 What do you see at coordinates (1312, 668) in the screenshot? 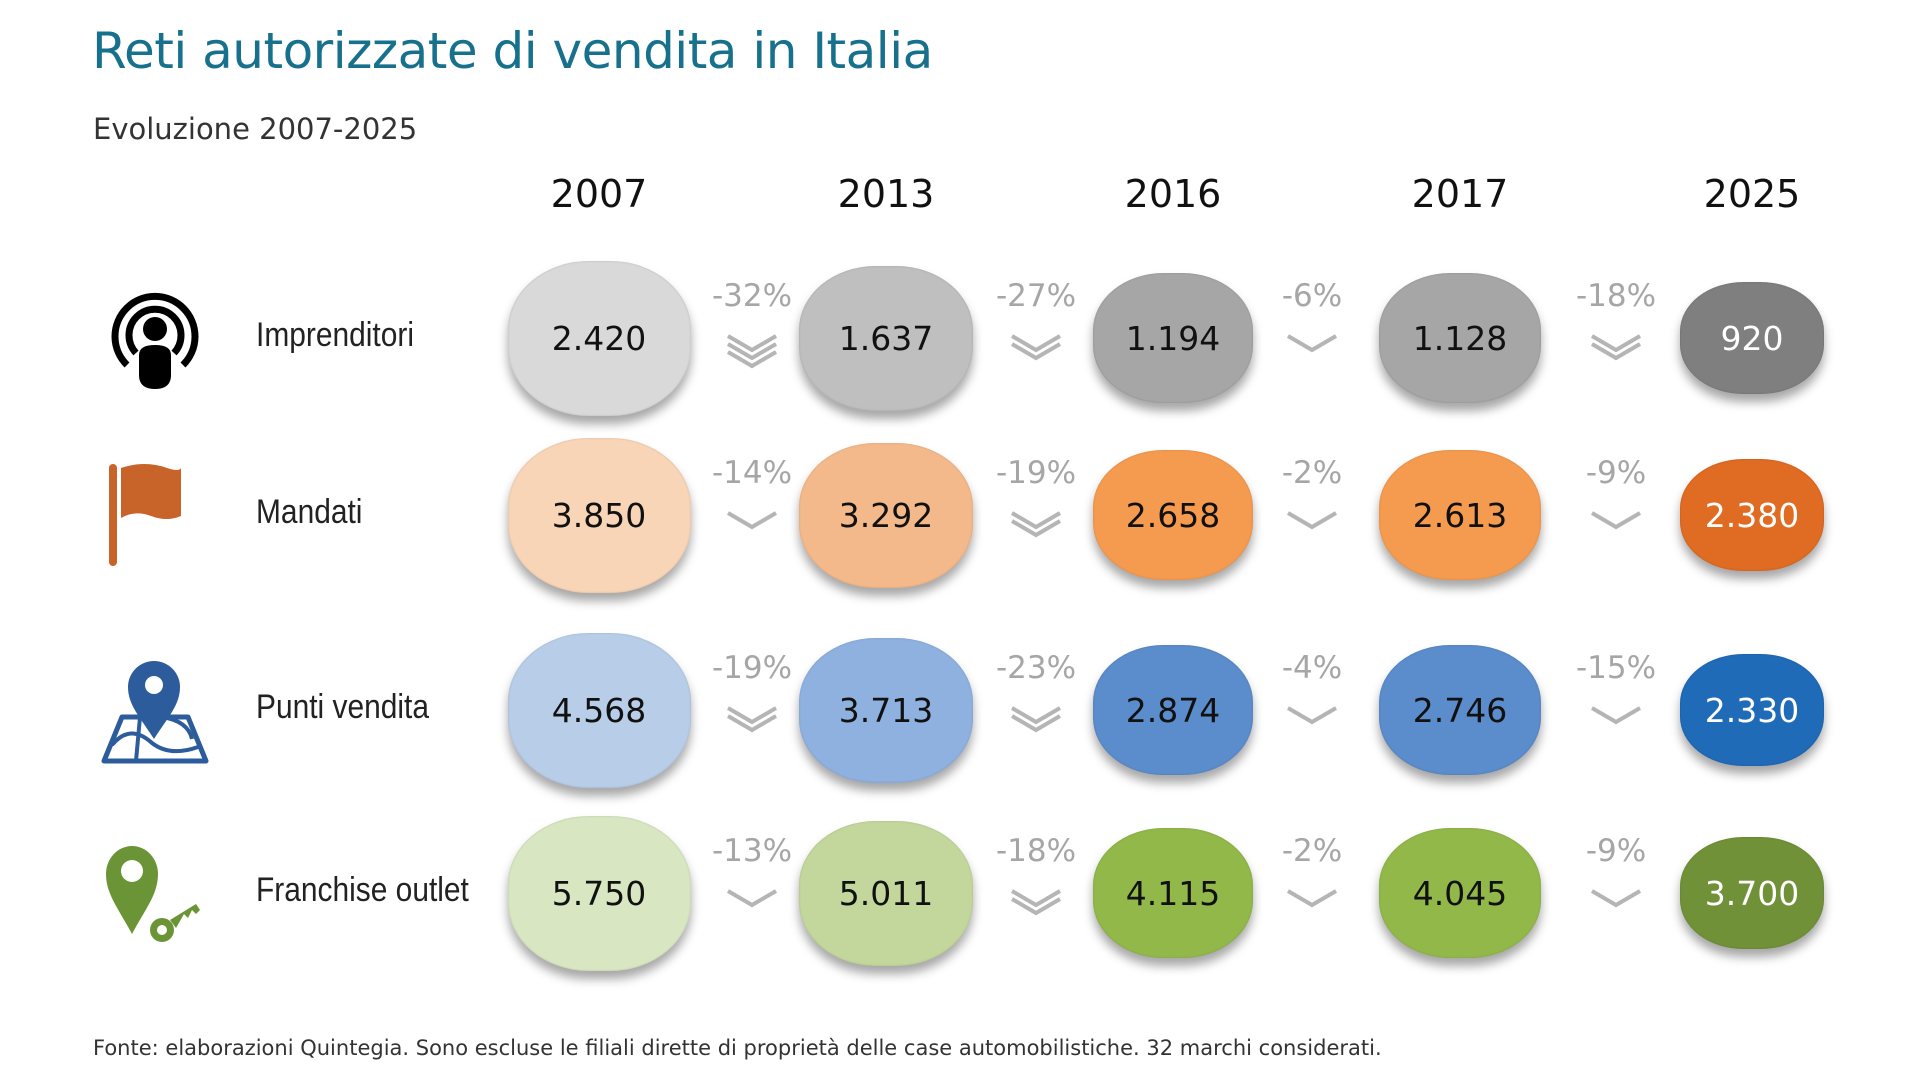
I see `change-percent: -4%` at bounding box center [1312, 668].